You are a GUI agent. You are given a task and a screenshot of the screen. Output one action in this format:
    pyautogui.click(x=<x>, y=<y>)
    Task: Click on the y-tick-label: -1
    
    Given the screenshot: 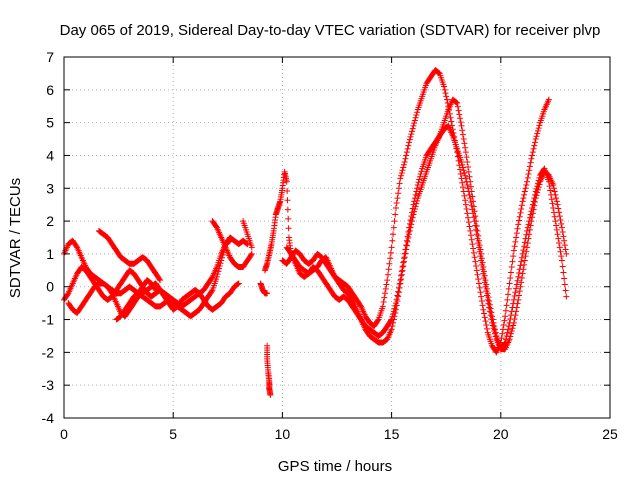 What is the action you would take?
    pyautogui.click(x=48, y=320)
    